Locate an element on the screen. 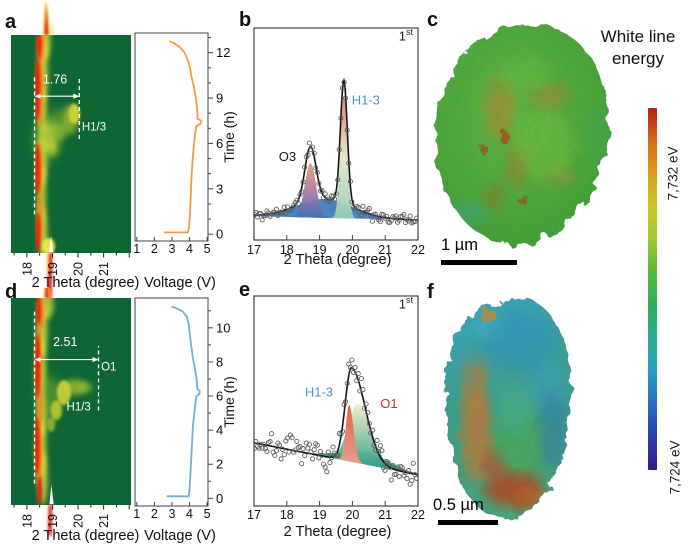 The image size is (692, 544). xaxis-label-fit-e: 2 Theta (degree) is located at coordinates (337, 532).